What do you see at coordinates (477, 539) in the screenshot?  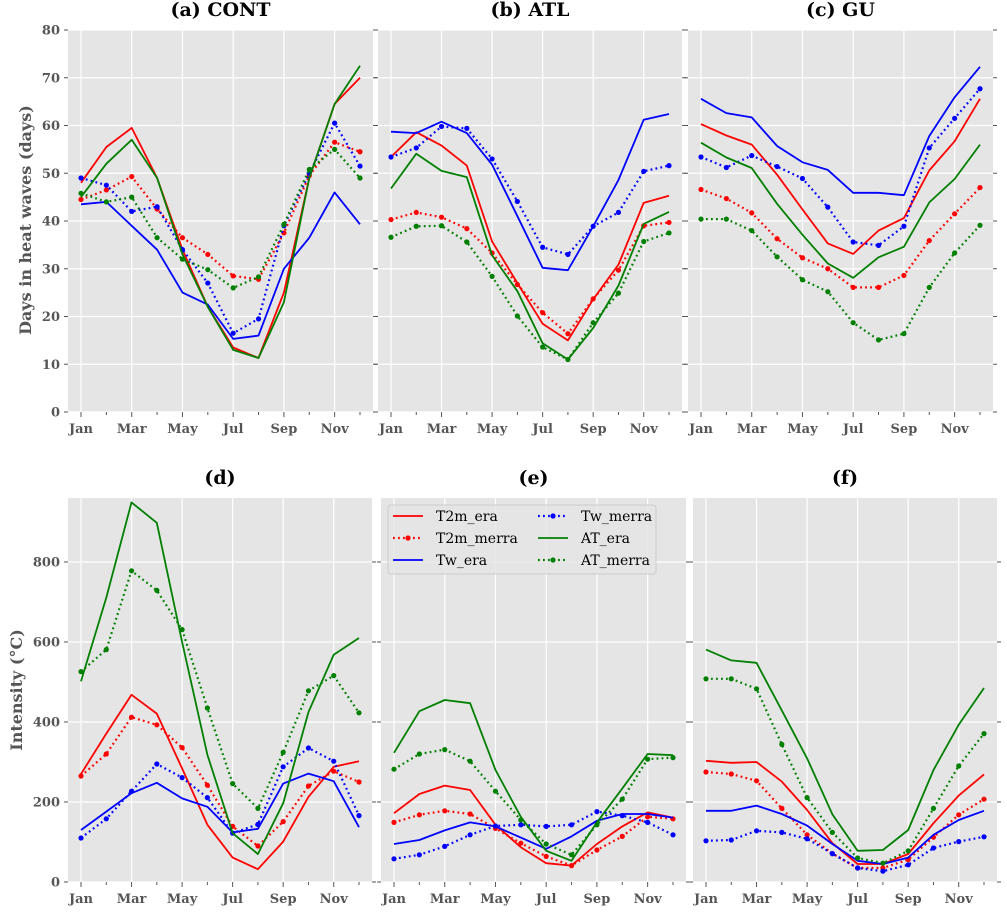 I see `legend-label: T2m_merra` at bounding box center [477, 539].